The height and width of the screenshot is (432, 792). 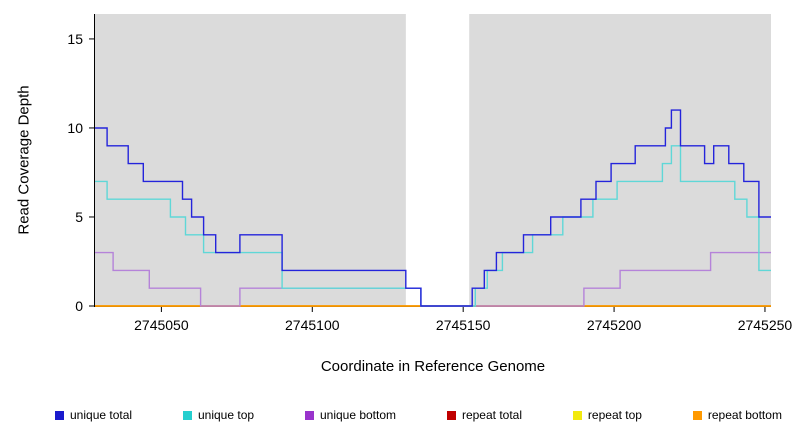 I want to click on legend-swatch-unique-total, so click(x=59, y=415).